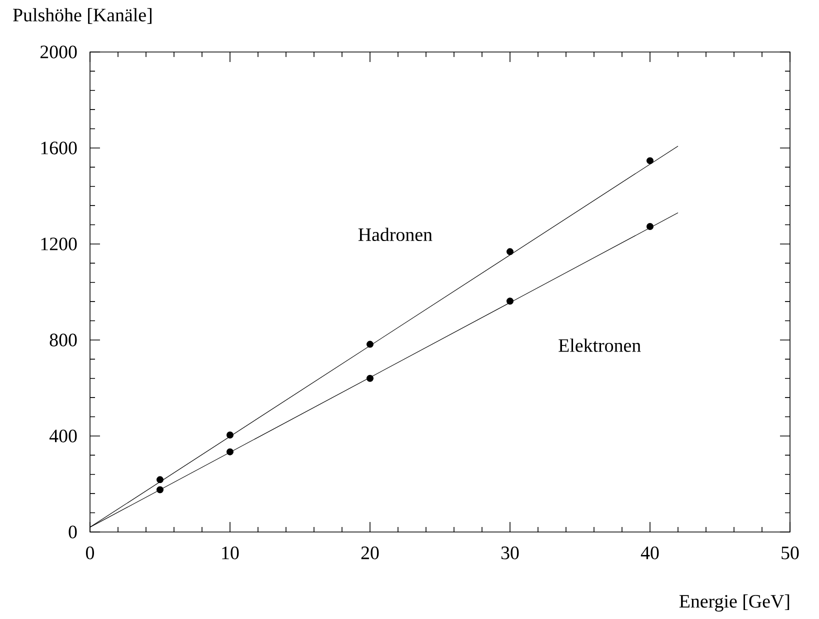  What do you see at coordinates (63, 436) in the screenshot?
I see `y-tick-label: 400` at bounding box center [63, 436].